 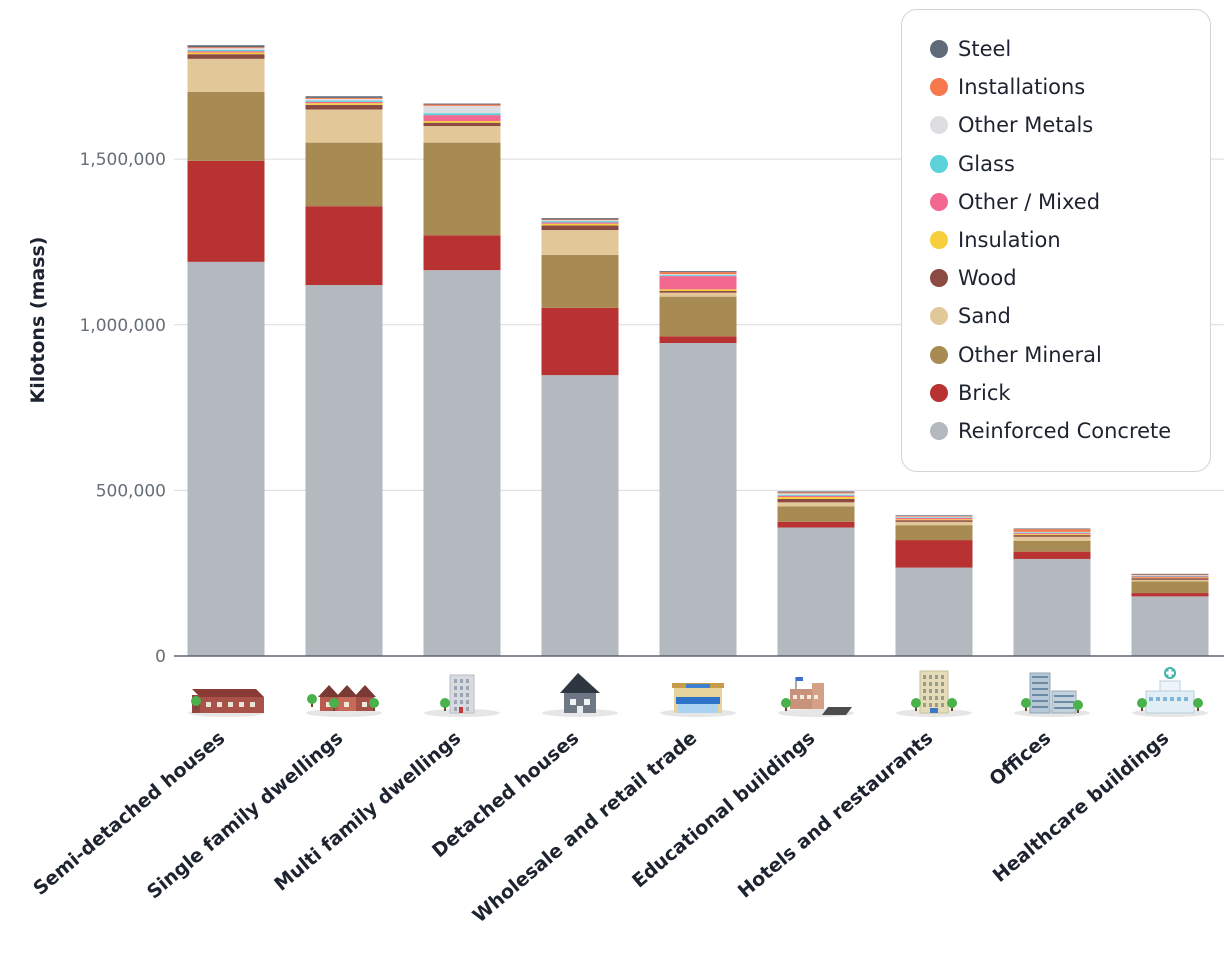 I want to click on legend-item: Other Mineral, so click(x=1070, y=355).